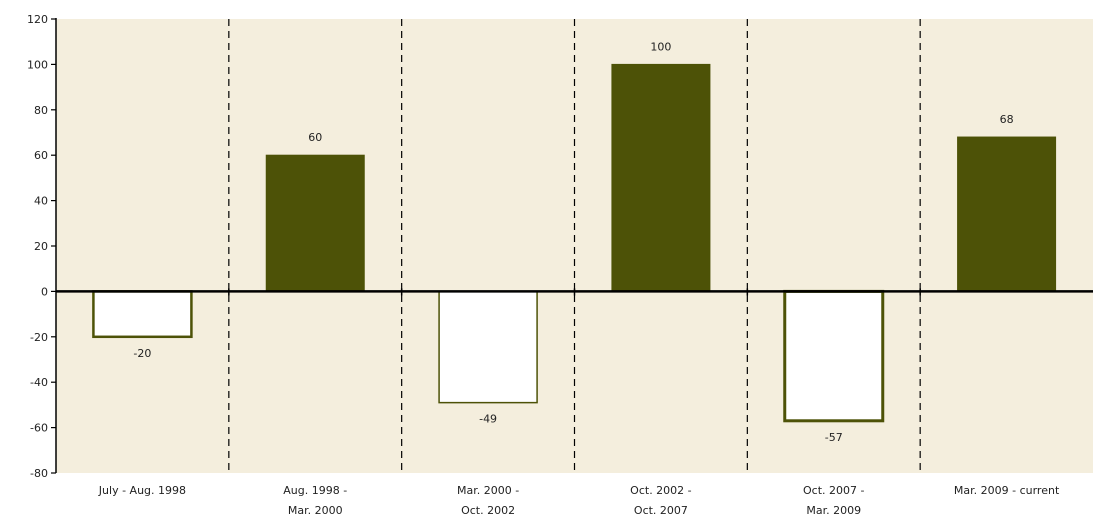 Image resolution: width=1097 pixels, height=521 pixels. I want to click on bar-value-label: 100, so click(660, 46).